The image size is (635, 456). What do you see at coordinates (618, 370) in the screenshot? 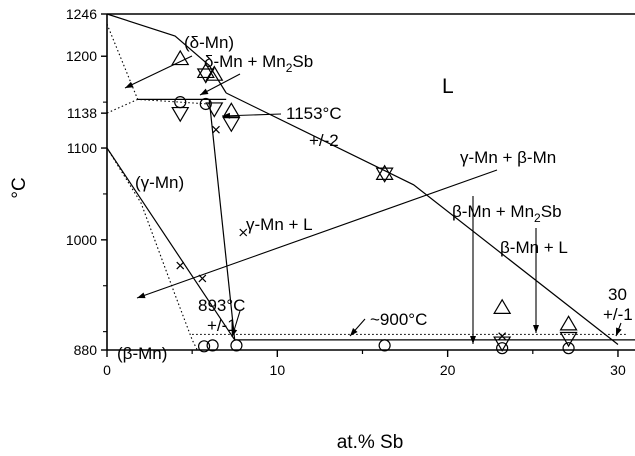
I see `x-tick-label: 30` at bounding box center [618, 370].